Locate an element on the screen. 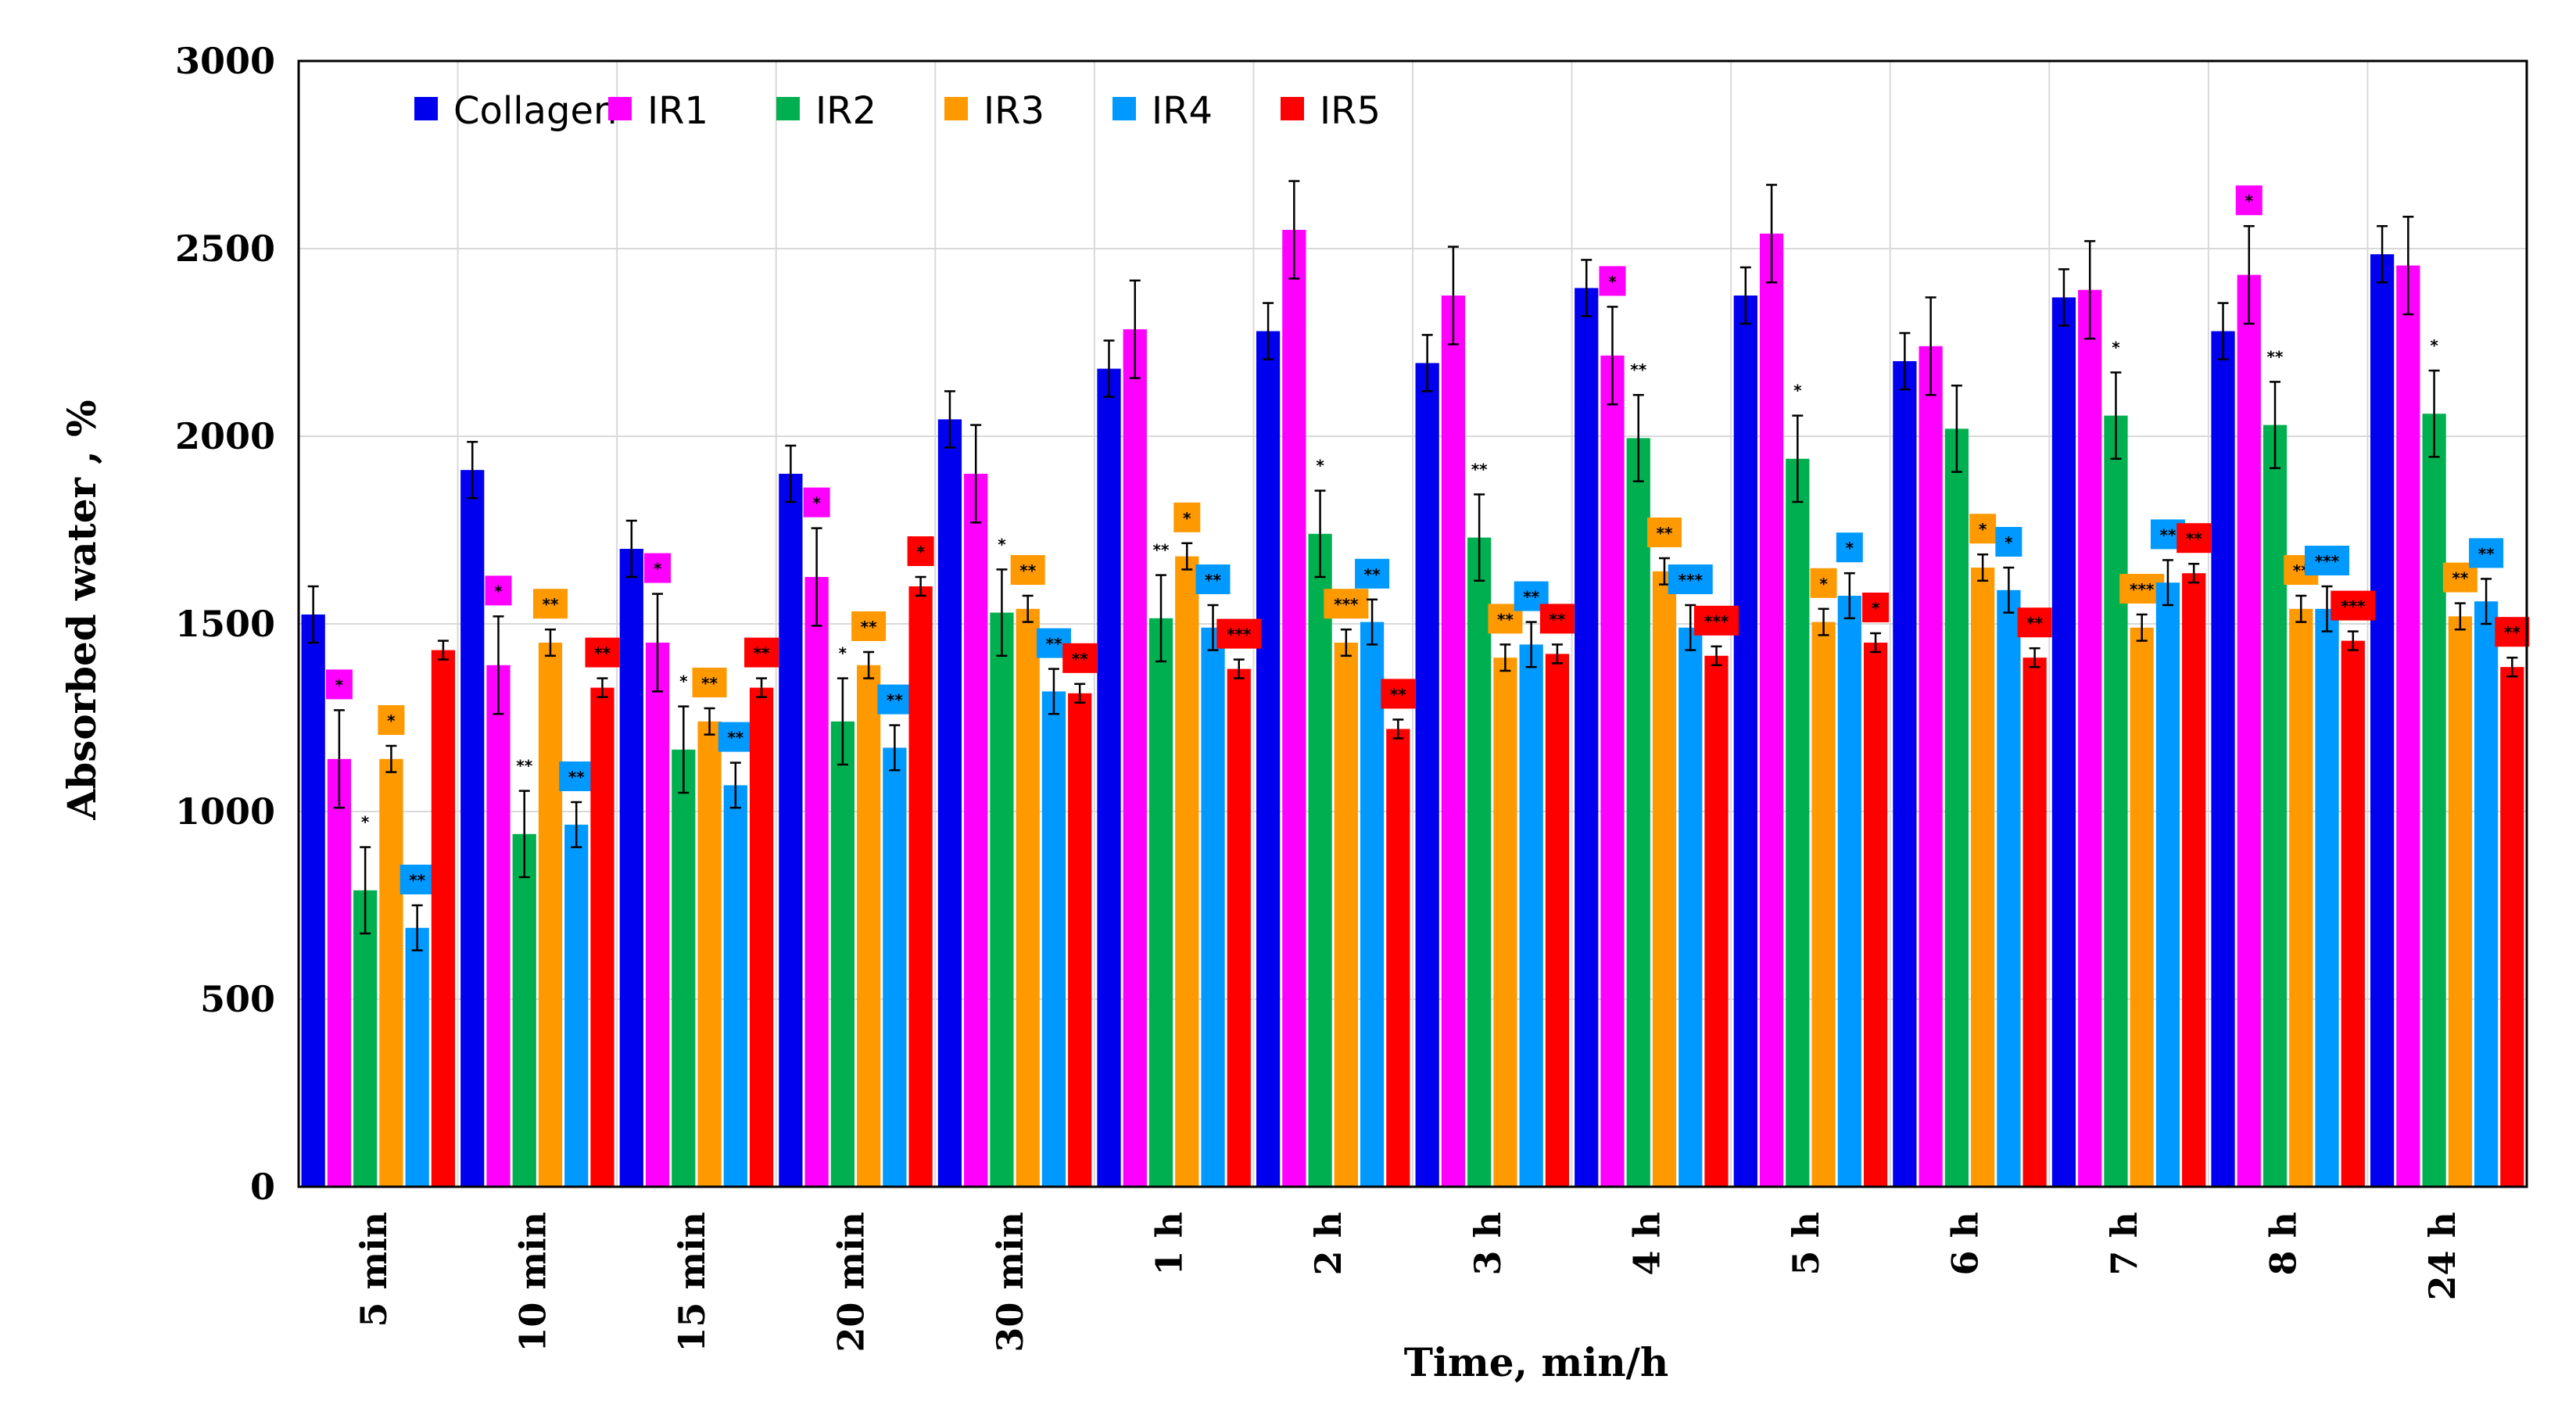  legend-swatch-ir4 is located at coordinates (1124, 108).